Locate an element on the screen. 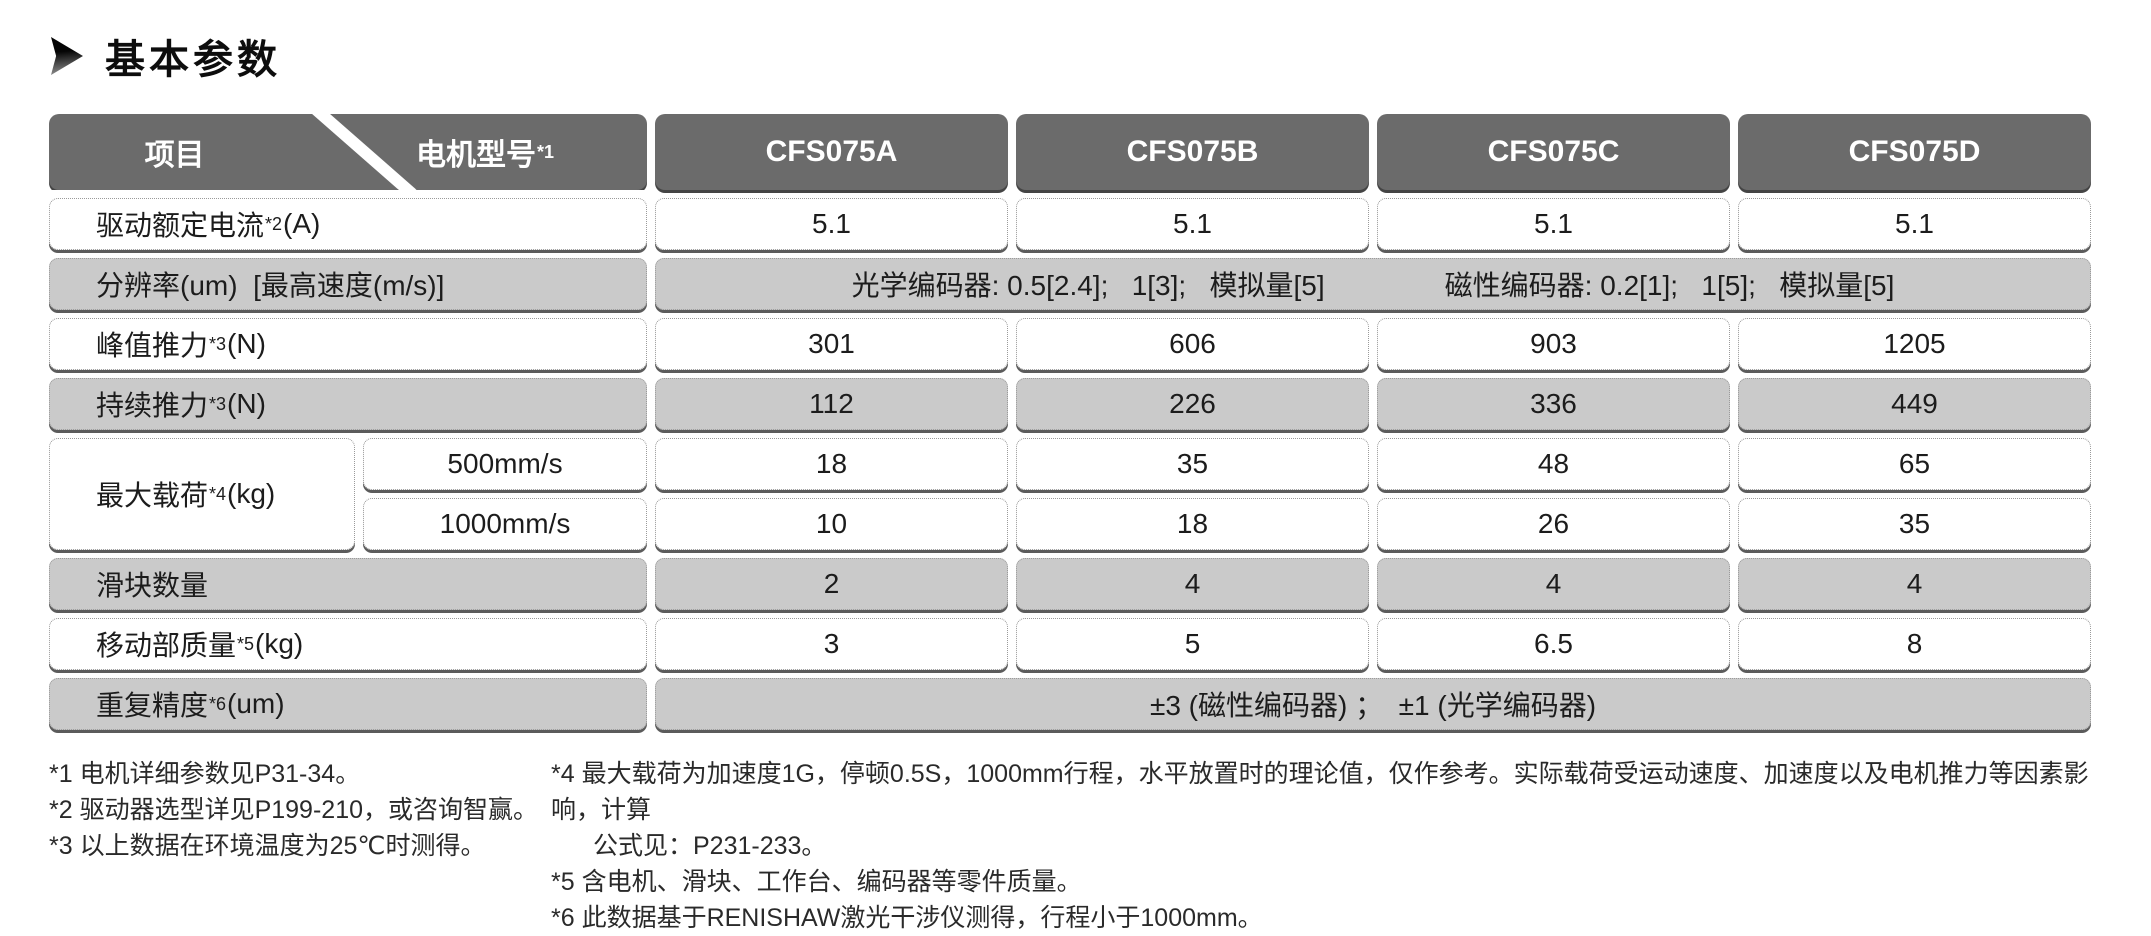 Image resolution: width=2151 pixels, height=936 pixels. value-cell: 65 is located at coordinates (1914, 464).